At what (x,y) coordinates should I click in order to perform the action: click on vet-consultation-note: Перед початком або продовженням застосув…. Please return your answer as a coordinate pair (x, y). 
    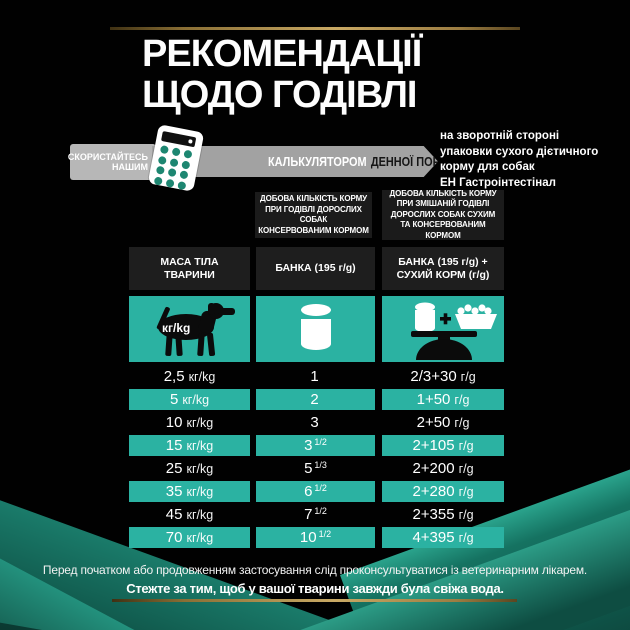
    Looking at the image, I should click on (315, 570).